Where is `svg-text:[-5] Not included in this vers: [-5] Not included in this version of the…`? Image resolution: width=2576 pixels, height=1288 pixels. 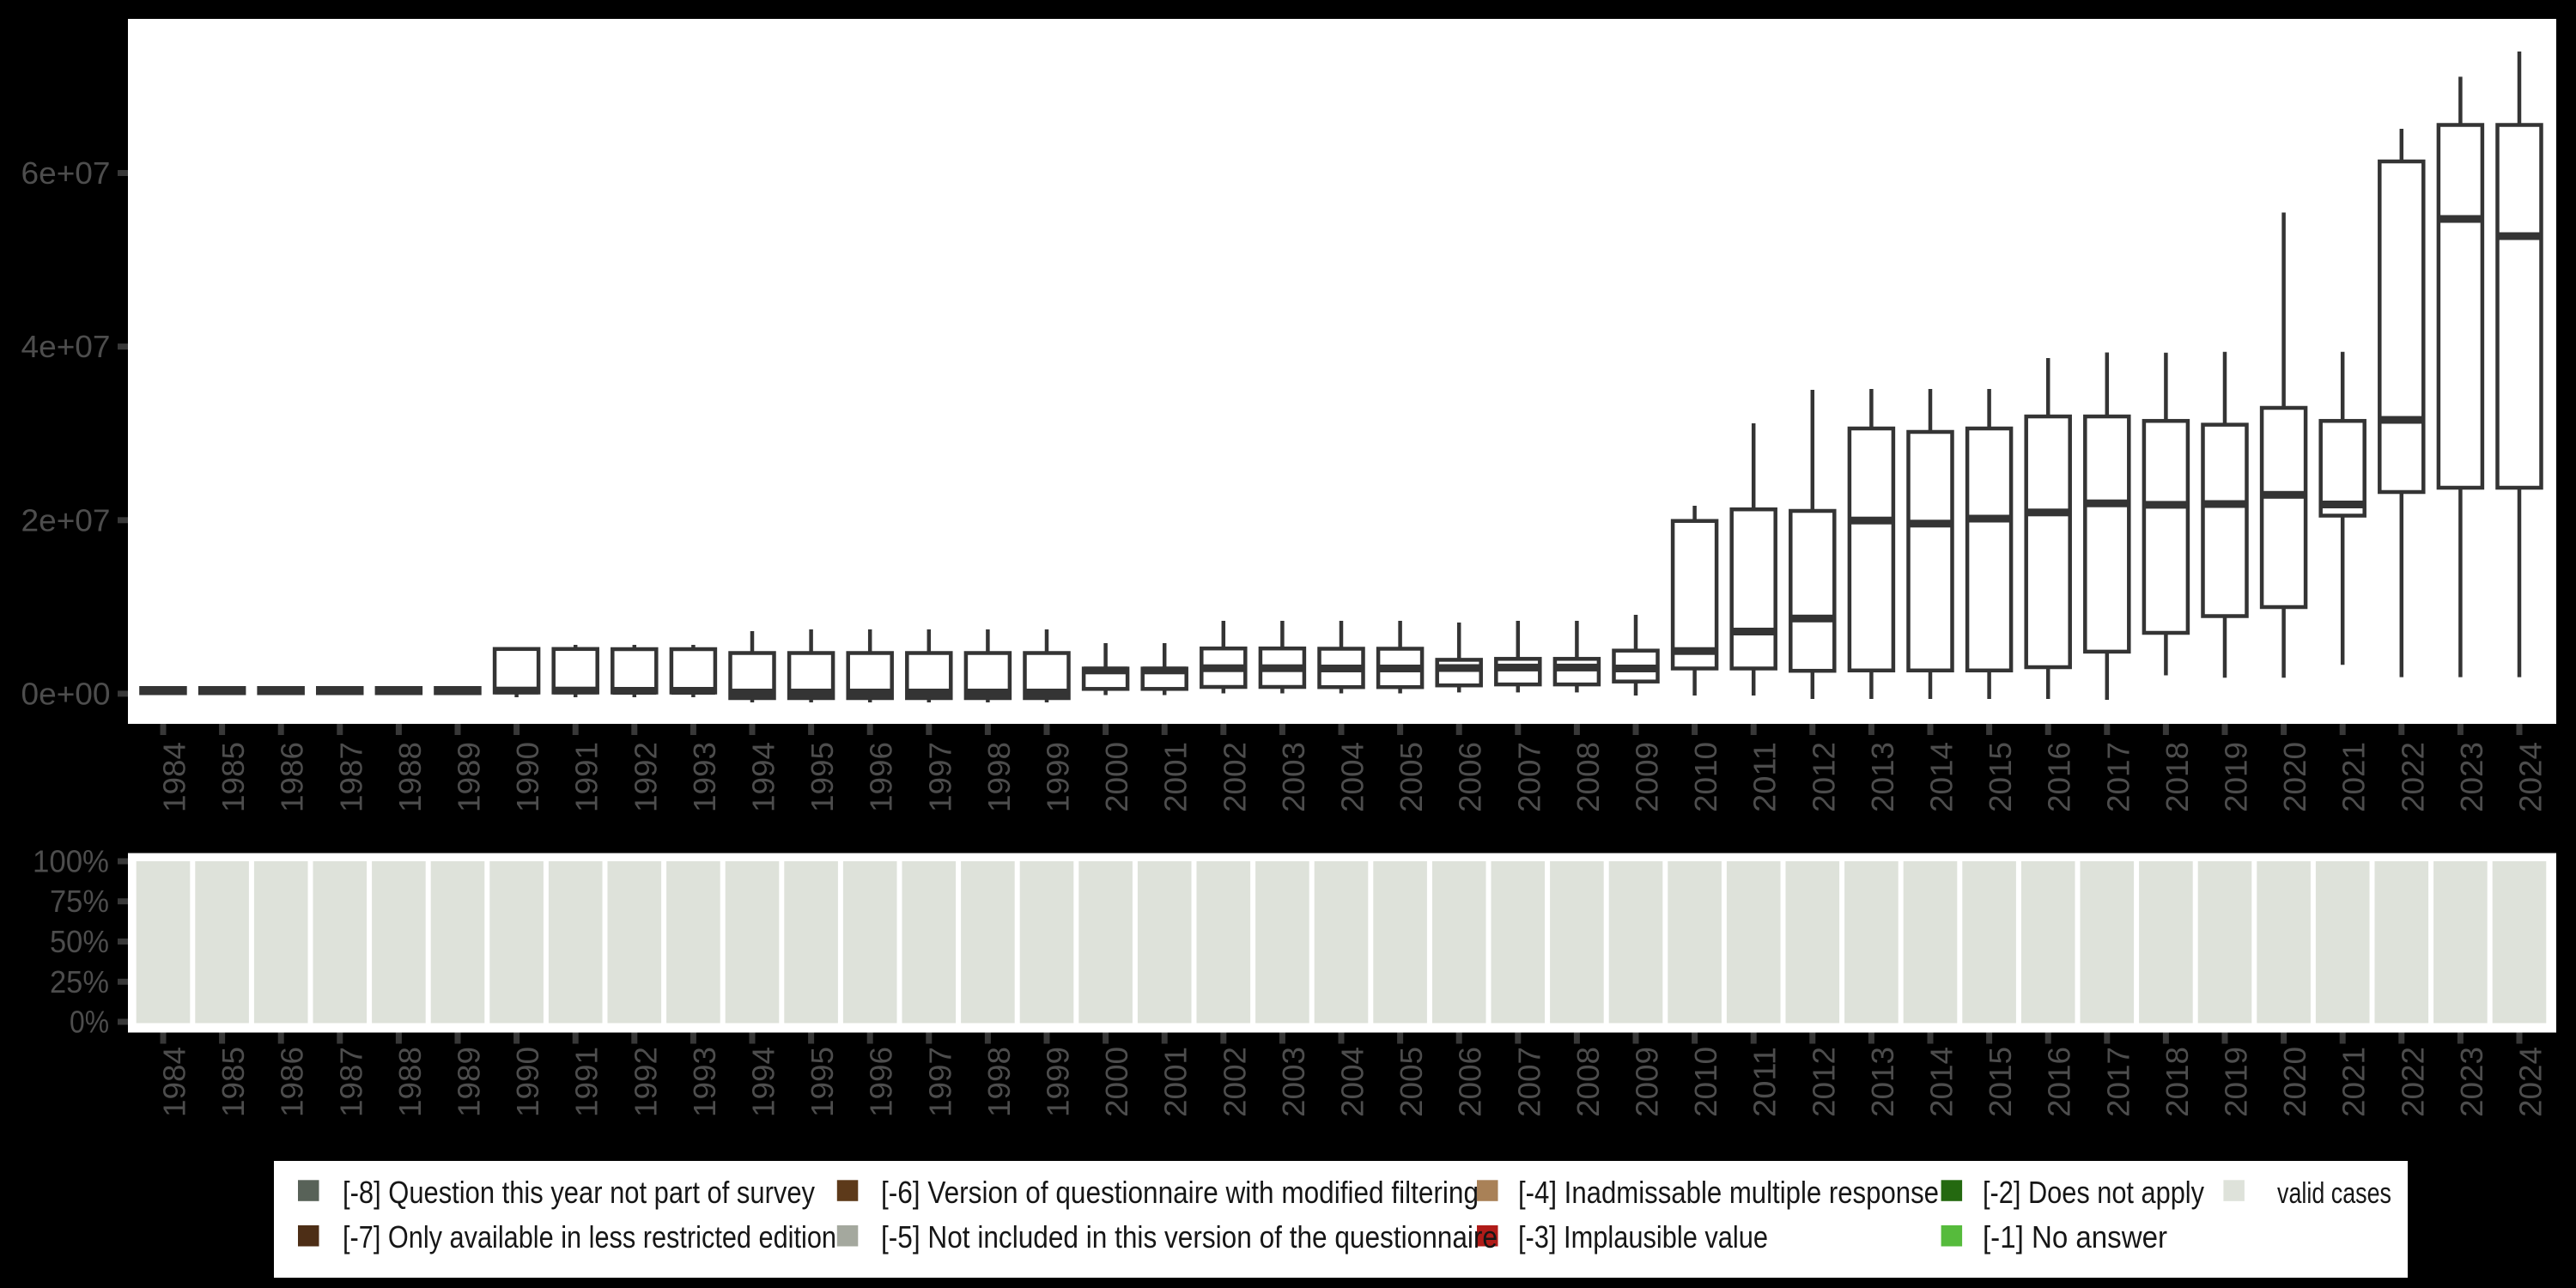 svg-text:[-5] Not included in this vers: [-5] Not included in this version of the… is located at coordinates (1189, 1237).